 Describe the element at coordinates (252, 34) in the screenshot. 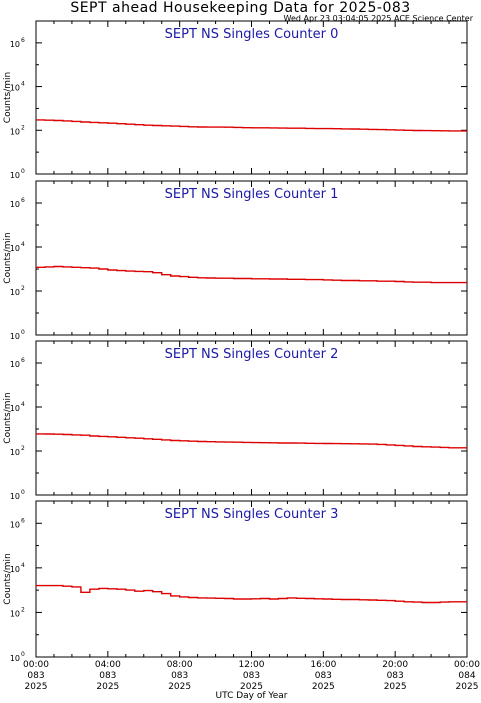

I see `panel-title: SEPT NS Singles Counter 0` at that location.